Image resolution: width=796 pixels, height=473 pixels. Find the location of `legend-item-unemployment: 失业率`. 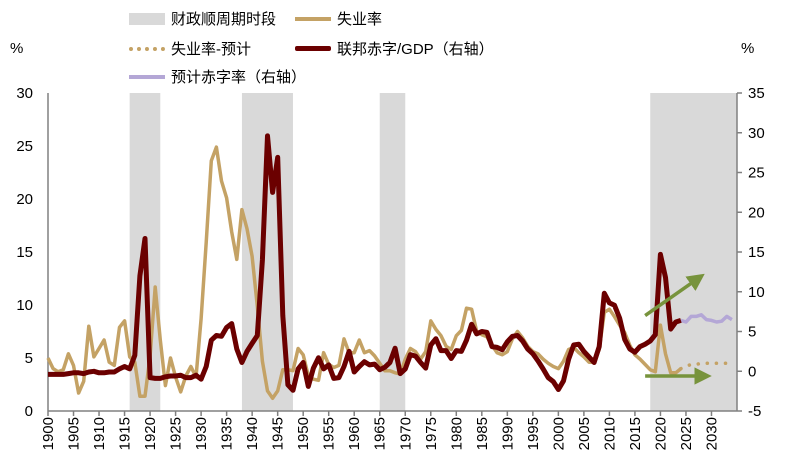

legend-item-unemployment: 失业率 is located at coordinates (338, 18).